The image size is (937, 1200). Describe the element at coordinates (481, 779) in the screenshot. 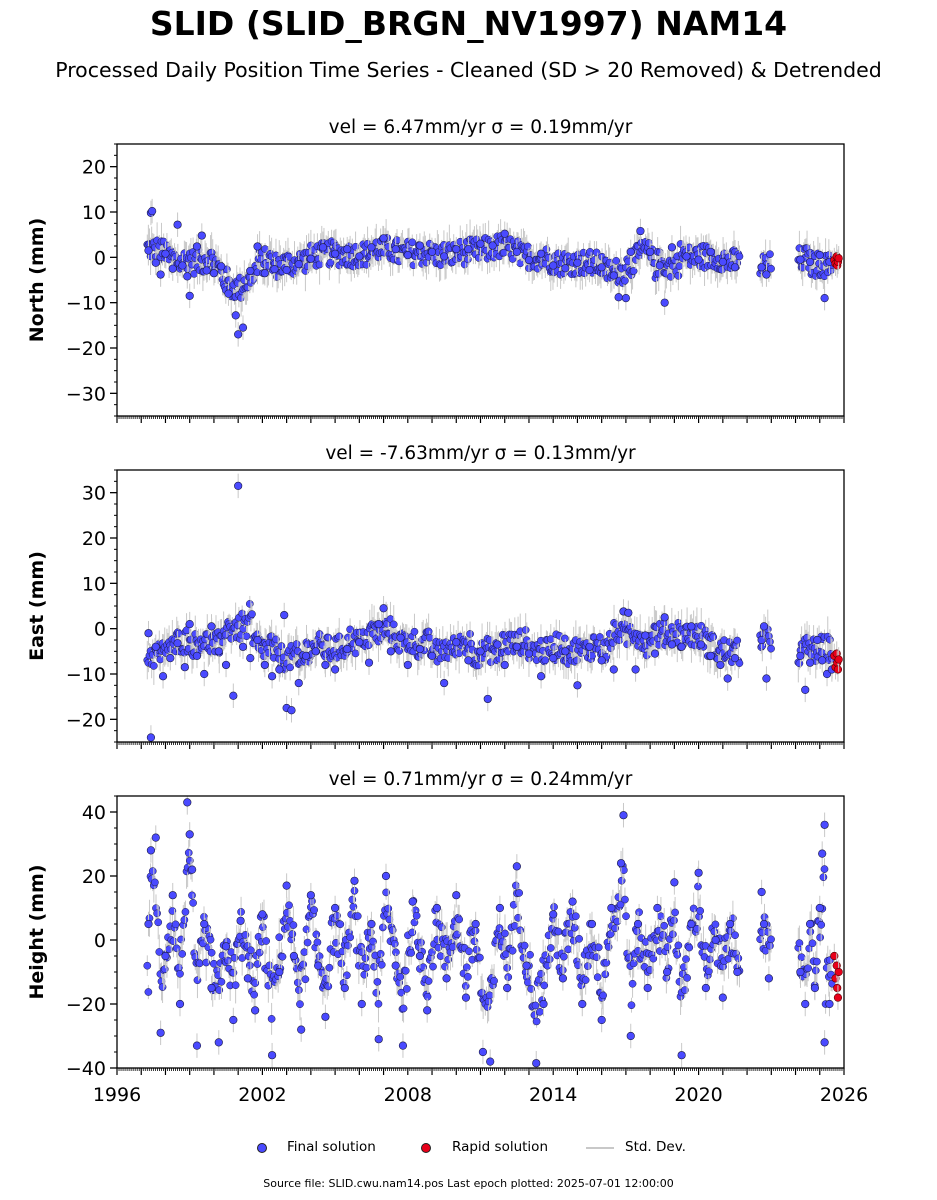

I see `panel-title: vel = 0.71mm/yr σ = 0.24mm/yr` at that location.